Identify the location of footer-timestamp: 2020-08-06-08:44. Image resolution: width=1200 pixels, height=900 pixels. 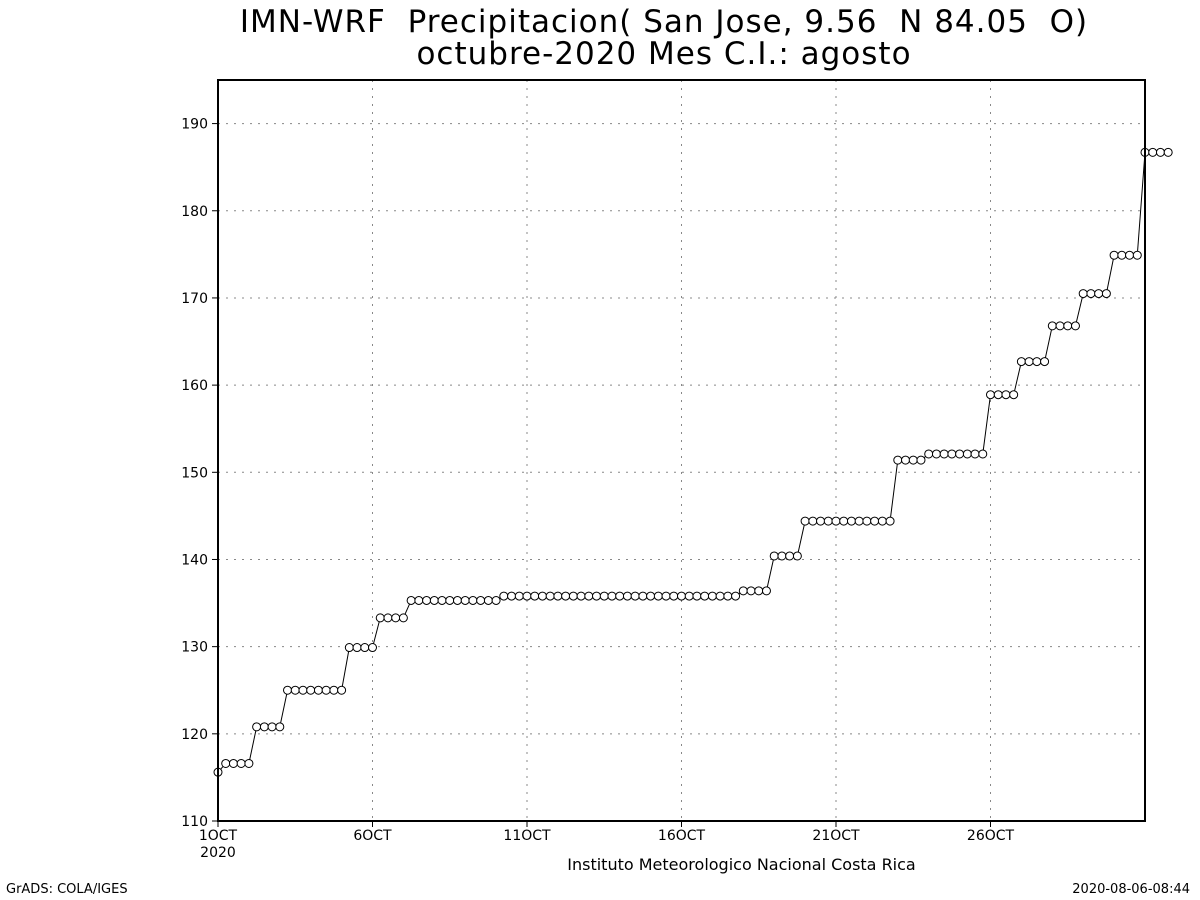
(1131, 889).